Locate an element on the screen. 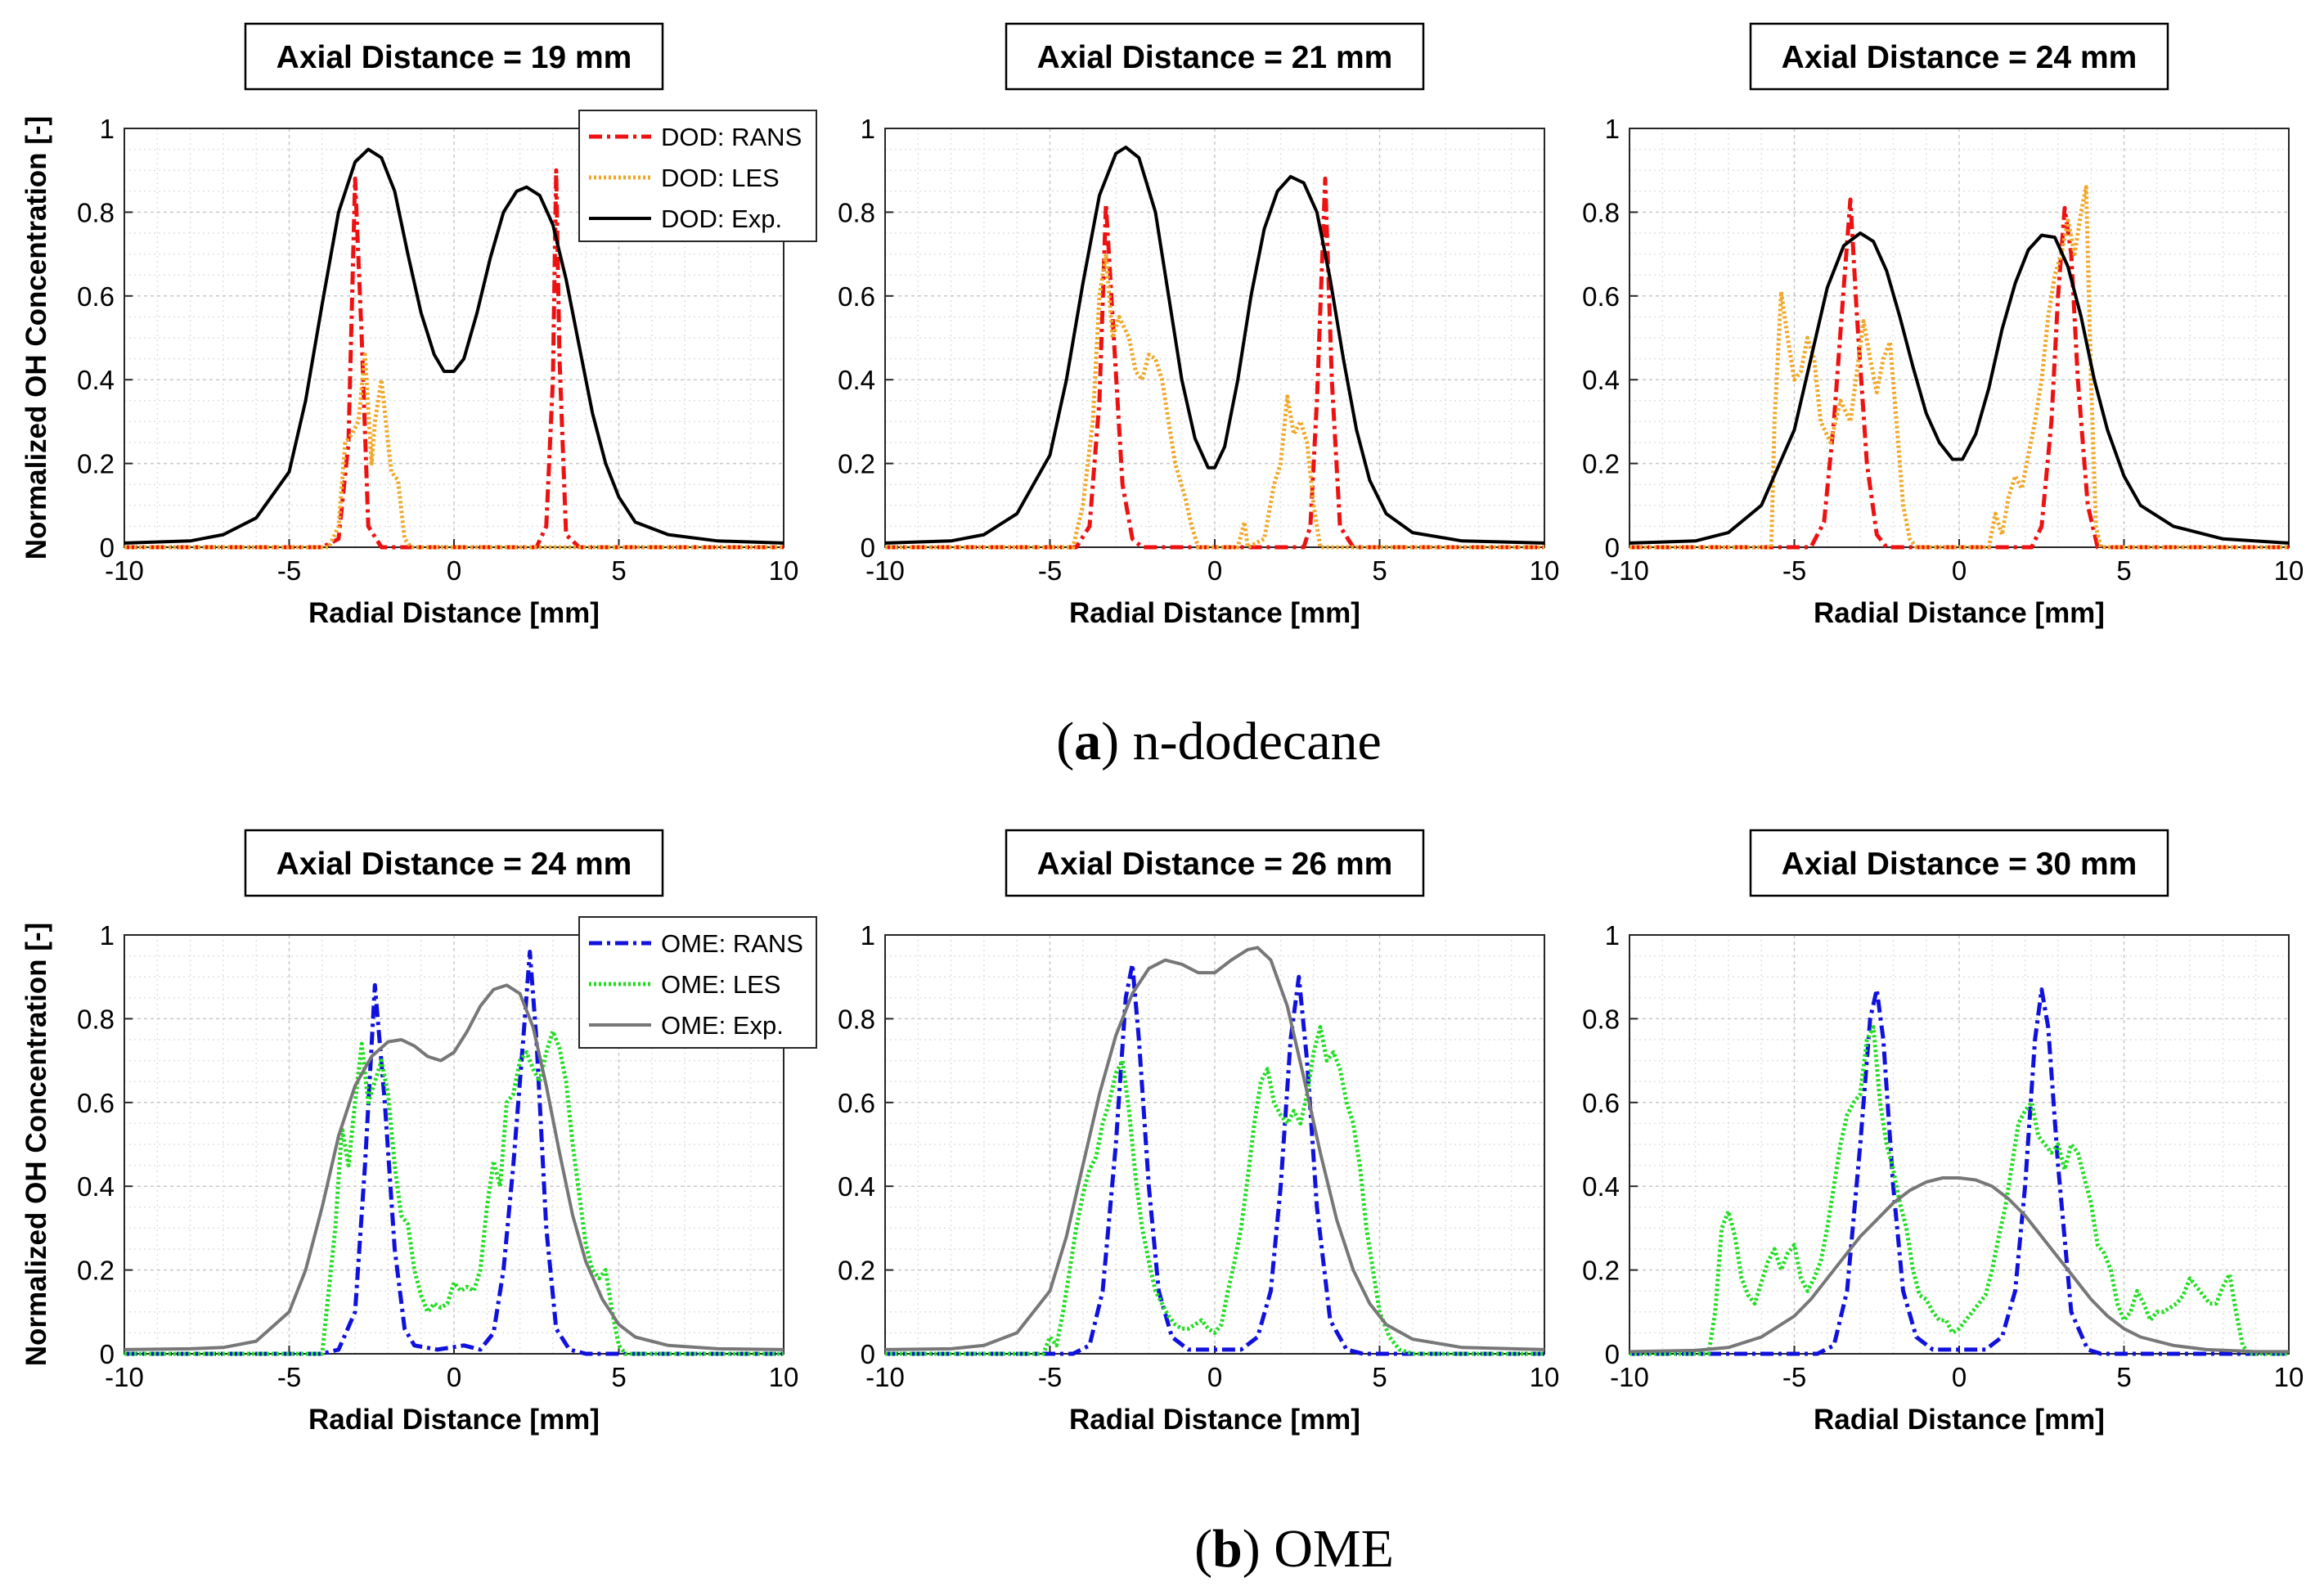 The height and width of the screenshot is (1591, 2324). panel-title: Axial Distance = 30 mm is located at coordinates (1959, 864).